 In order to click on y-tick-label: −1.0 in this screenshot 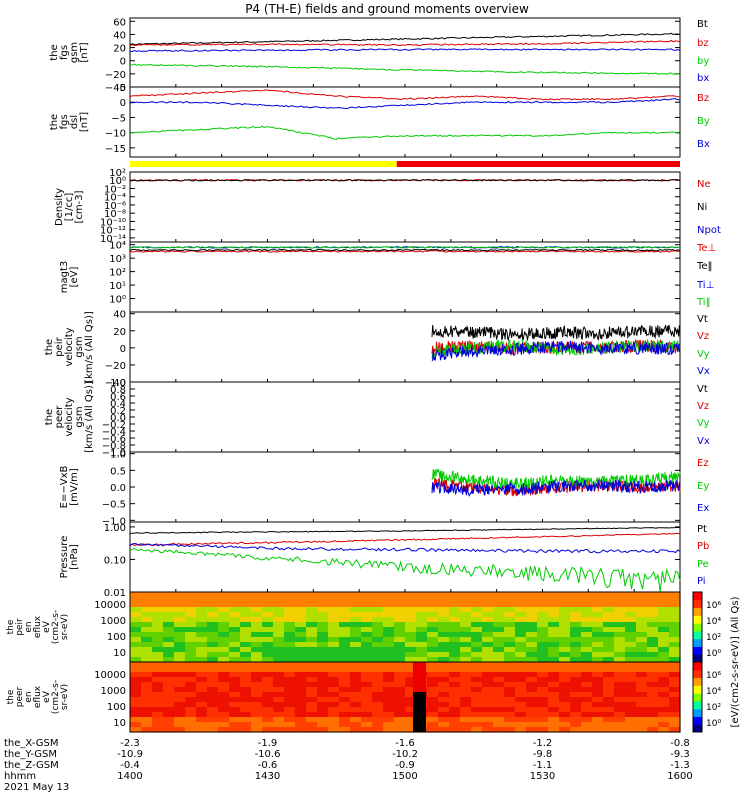, I will do `click(114, 521)`.